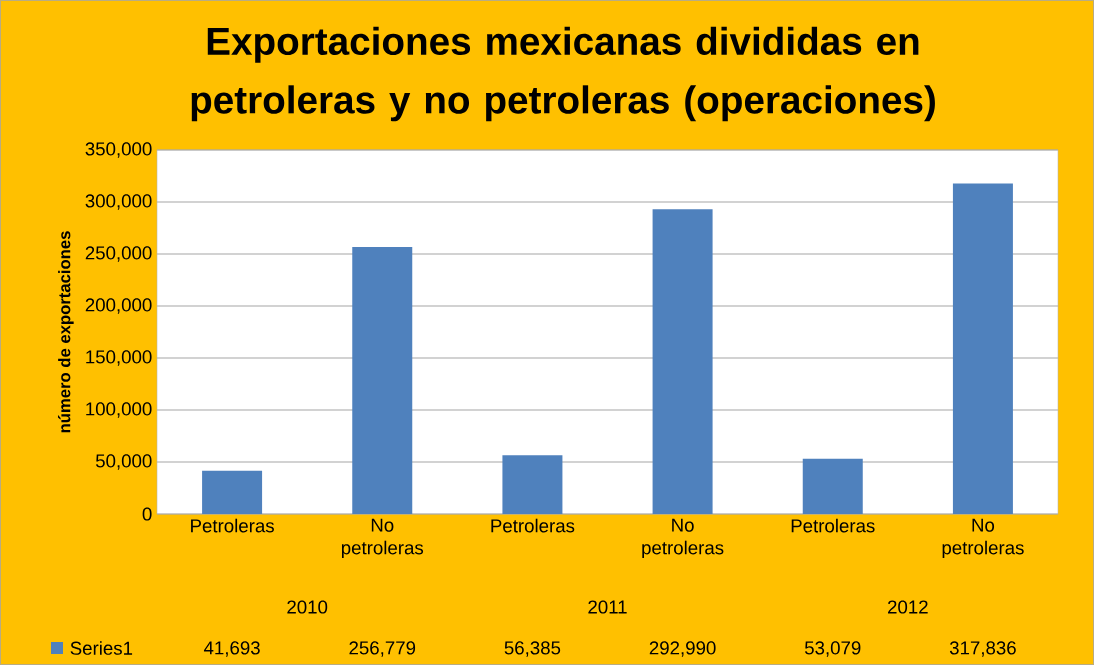 The width and height of the screenshot is (1094, 665). I want to click on text: 2012, so click(908, 607).